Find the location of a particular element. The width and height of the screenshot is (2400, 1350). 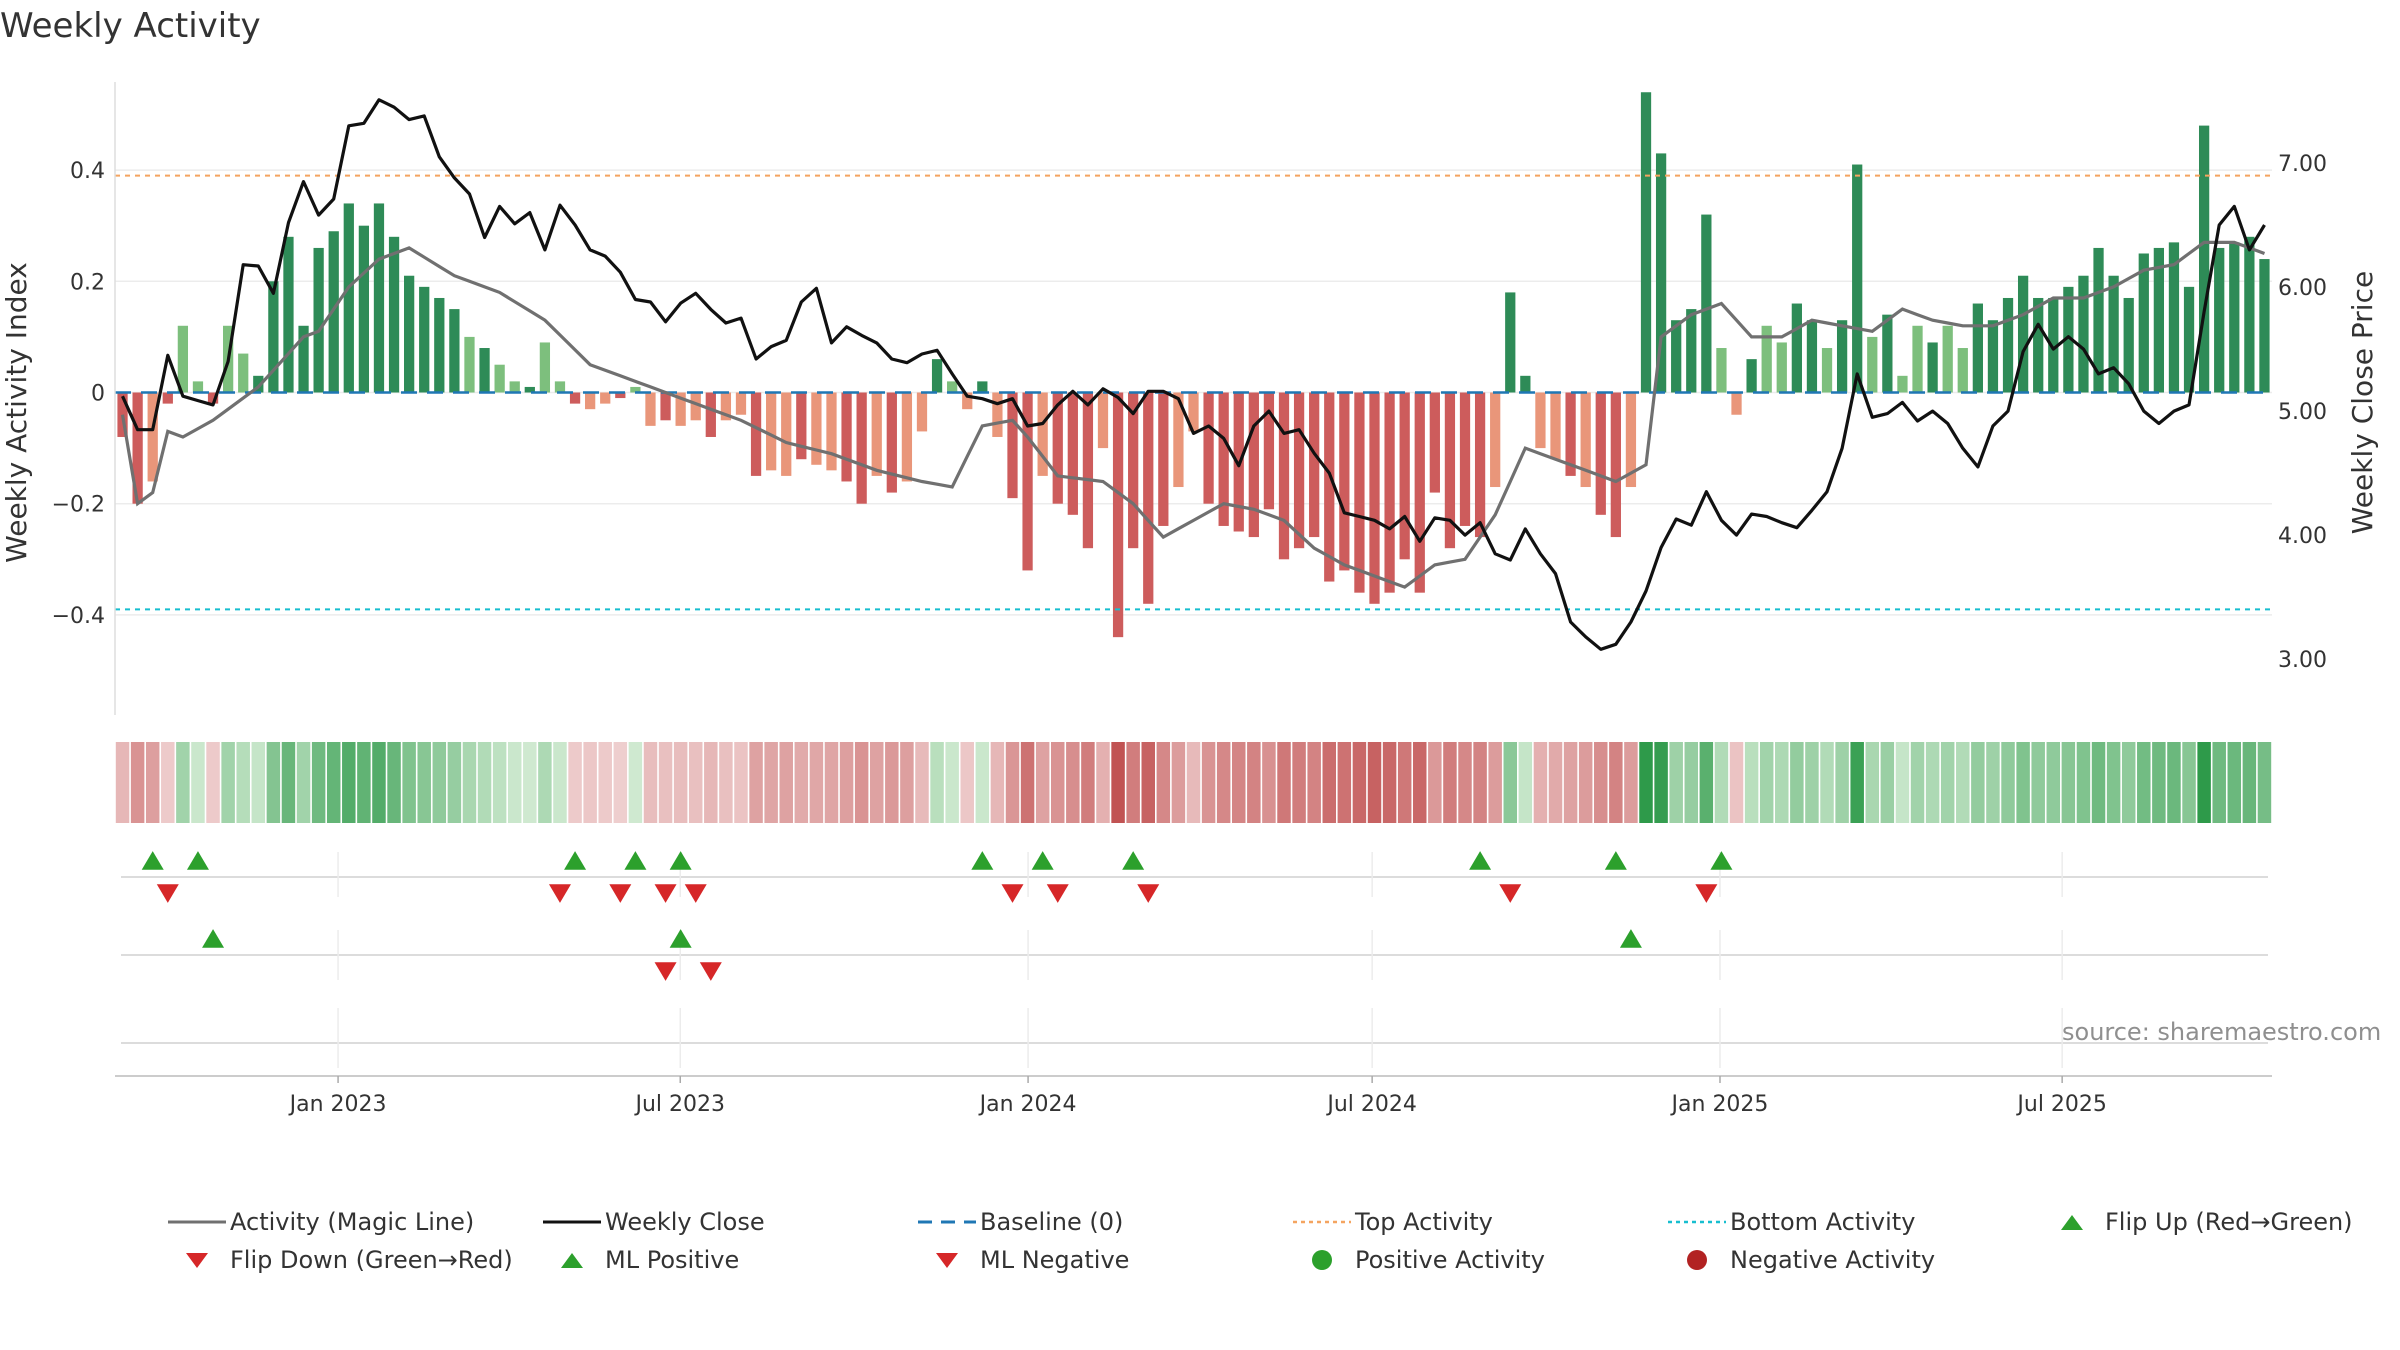

y-tick-left-label: −0.4 is located at coordinates (78, 616).